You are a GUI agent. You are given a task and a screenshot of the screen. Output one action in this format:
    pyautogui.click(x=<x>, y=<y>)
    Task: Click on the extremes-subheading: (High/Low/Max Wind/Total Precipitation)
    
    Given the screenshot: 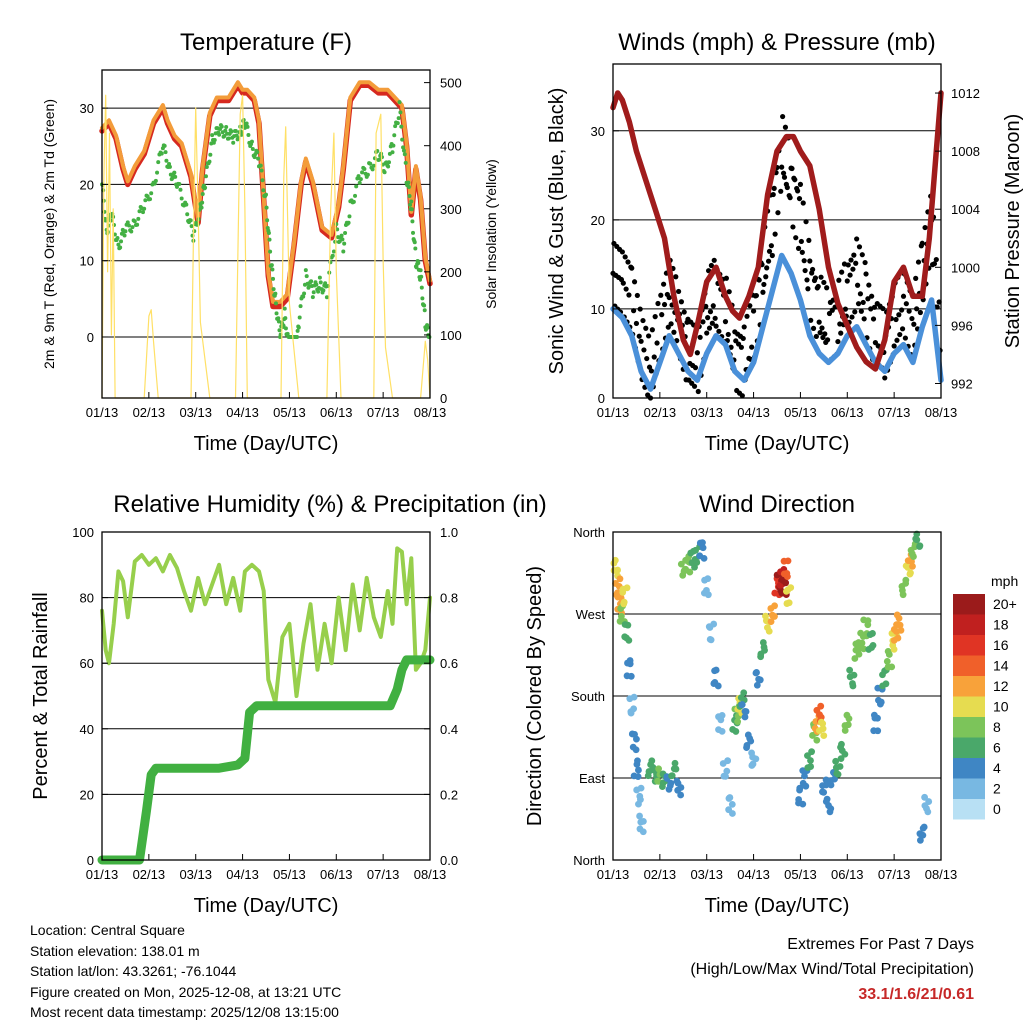 What is the action you would take?
    pyautogui.click(x=832, y=969)
    